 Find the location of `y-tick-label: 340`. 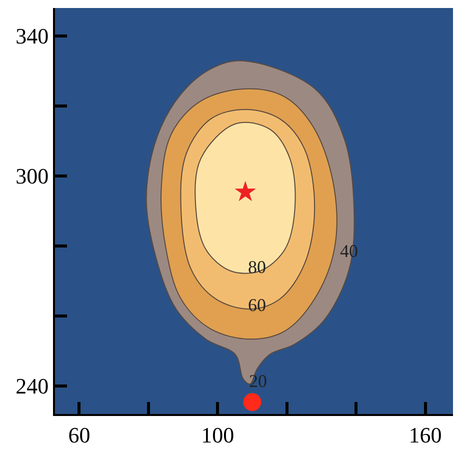

y-tick-label: 340 is located at coordinates (32, 36).